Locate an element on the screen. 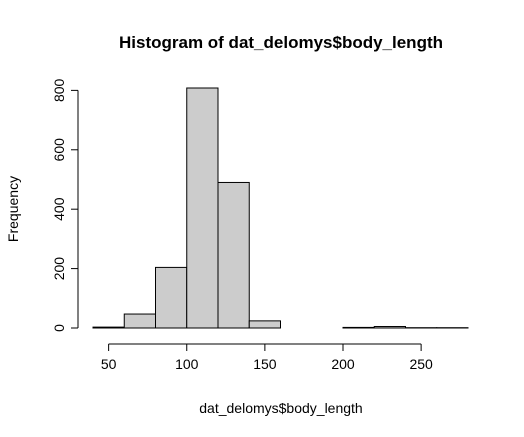 The width and height of the screenshot is (524, 437). y-tick-label-600: 600 is located at coordinates (59, 150).